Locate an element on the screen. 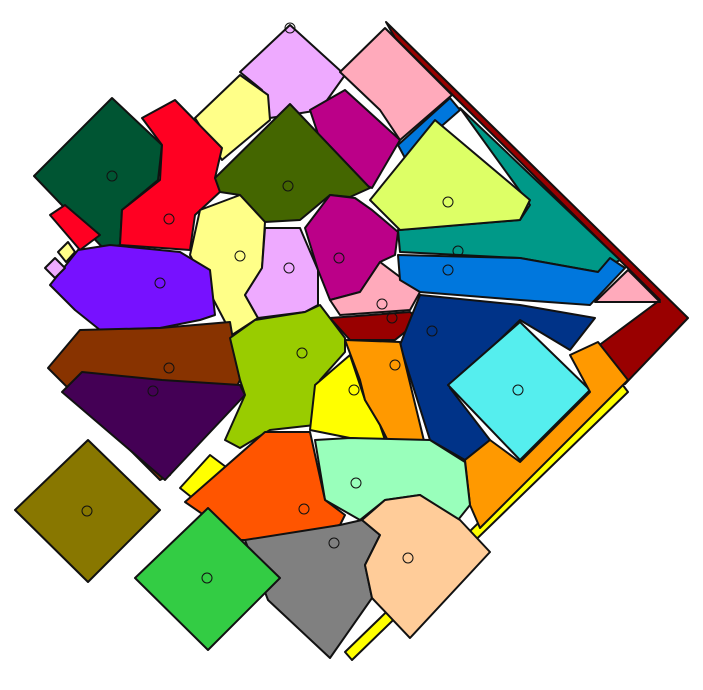  region-orange-mid is located at coordinates (385, 392).